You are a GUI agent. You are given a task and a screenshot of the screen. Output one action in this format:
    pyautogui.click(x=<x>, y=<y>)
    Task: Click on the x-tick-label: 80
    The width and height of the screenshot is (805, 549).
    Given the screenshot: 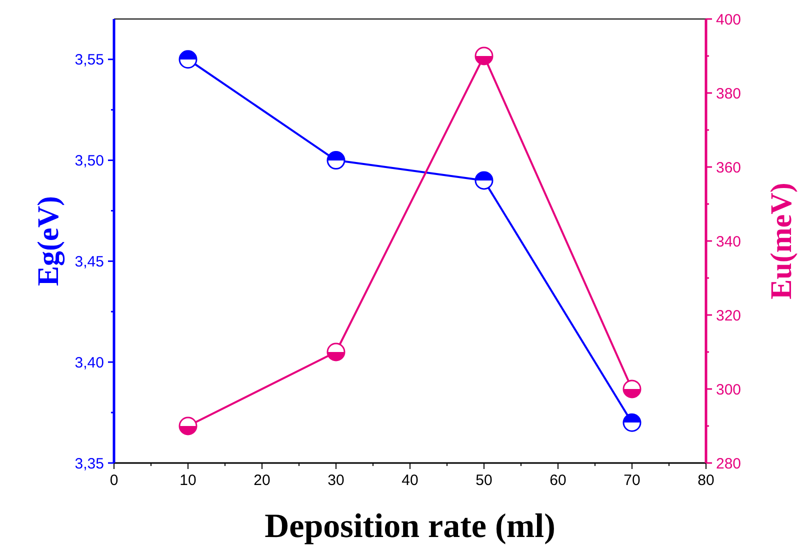 What is the action you would take?
    pyautogui.click(x=706, y=480)
    